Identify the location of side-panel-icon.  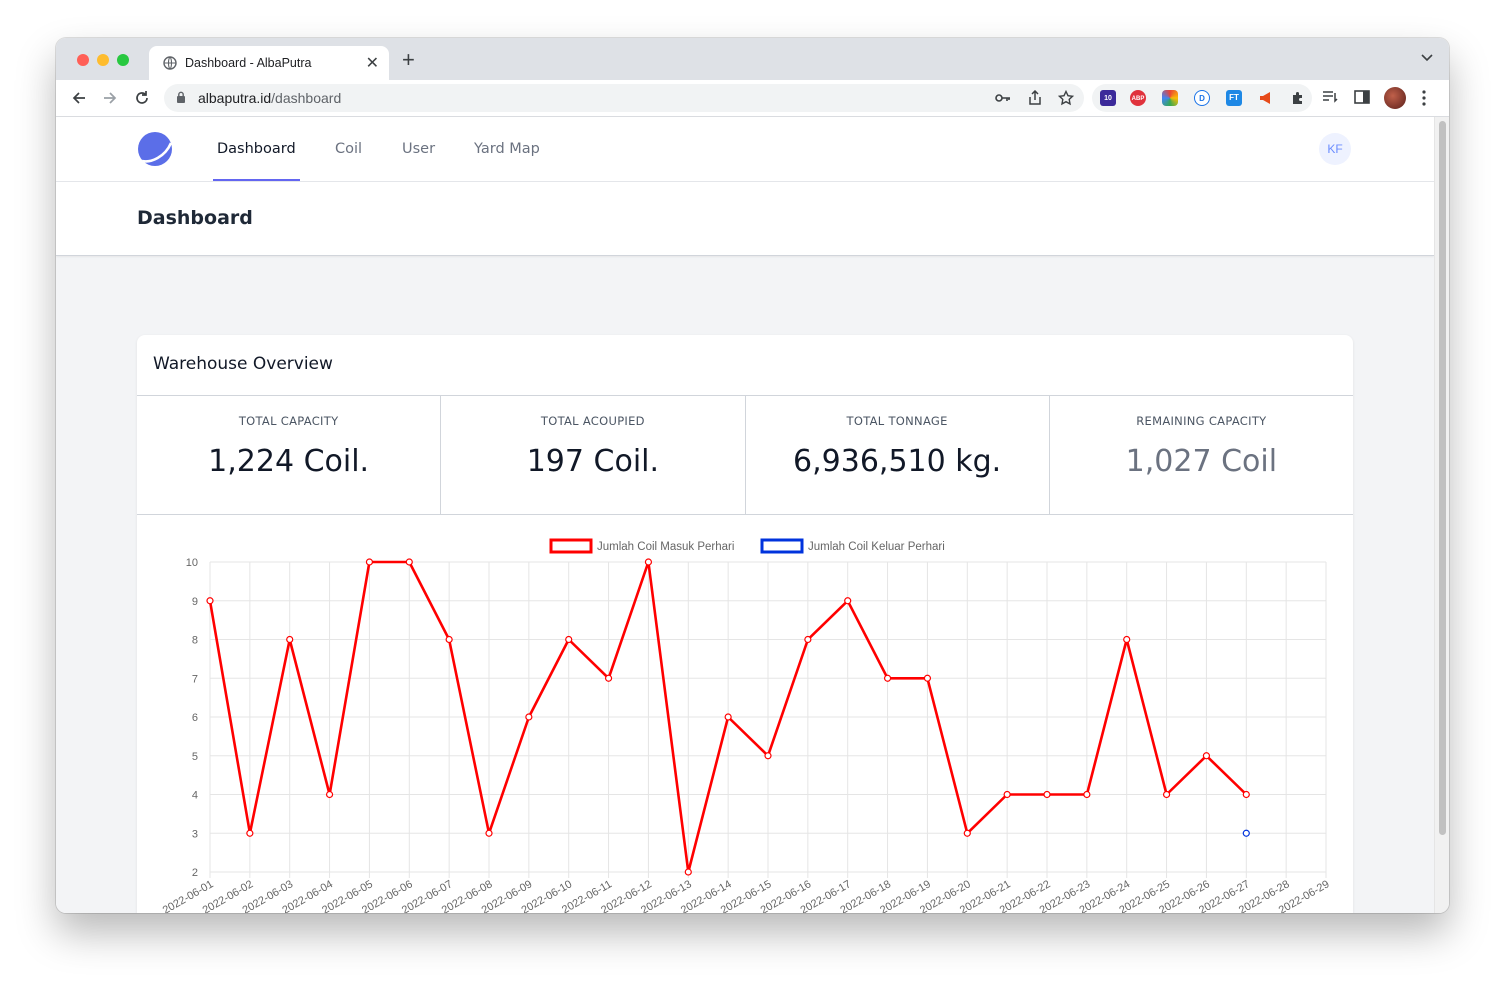
(1362, 97).